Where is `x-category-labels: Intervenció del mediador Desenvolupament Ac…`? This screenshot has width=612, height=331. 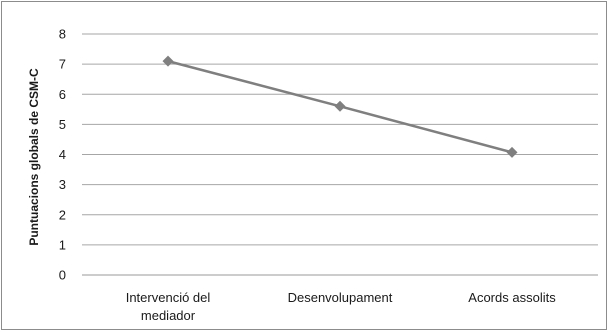 x-category-labels: Intervenció del mediador Desenvolupament Ac… is located at coordinates (341, 306).